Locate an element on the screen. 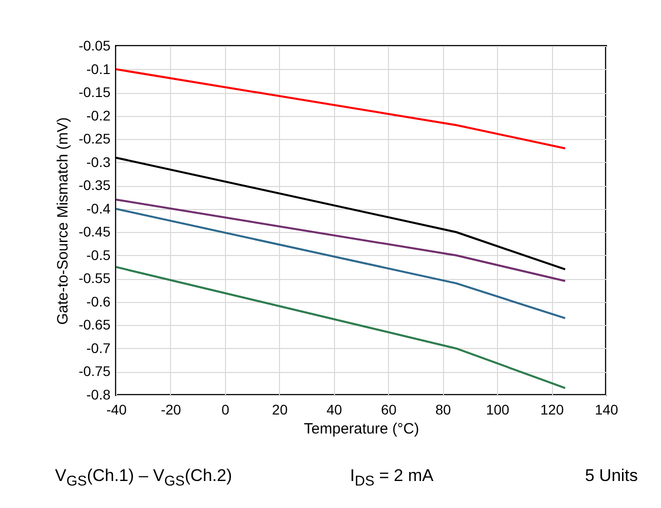  y-tick-label: -0.4 is located at coordinates (98, 208).